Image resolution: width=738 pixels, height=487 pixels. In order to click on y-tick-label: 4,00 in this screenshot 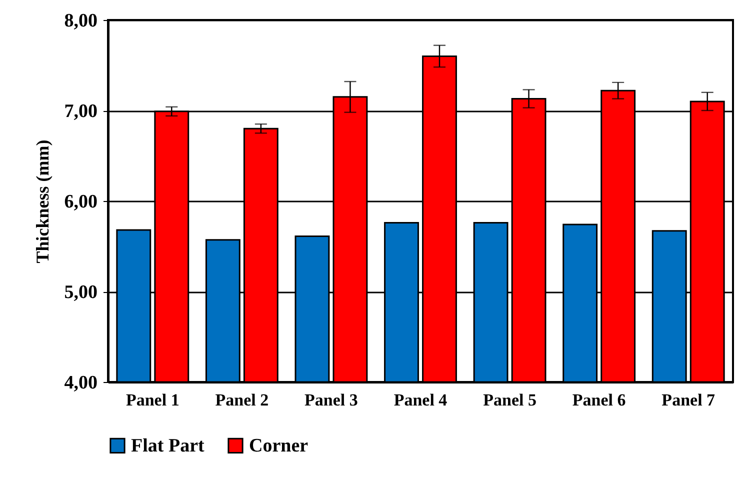, I will do `click(81, 383)`.